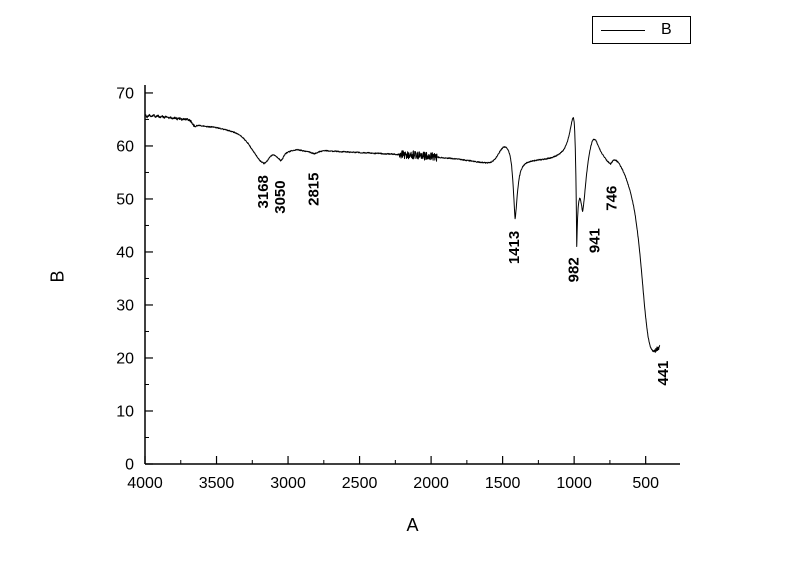  I want to click on x-tick-label: 2500, so click(360, 483).